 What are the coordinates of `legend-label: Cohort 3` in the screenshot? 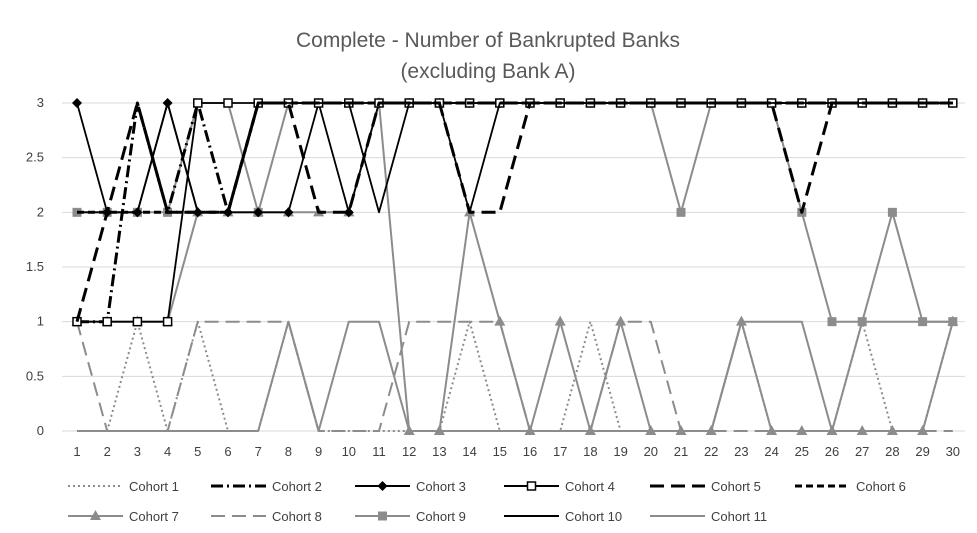 It's located at (441, 486).